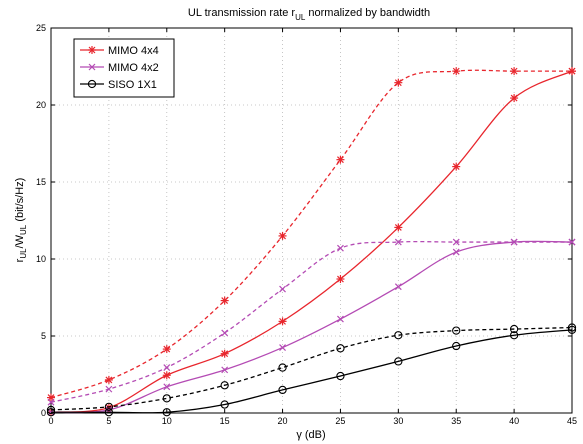 The width and height of the screenshot is (583, 444). I want to click on y-tick-label: 25, so click(41, 28).